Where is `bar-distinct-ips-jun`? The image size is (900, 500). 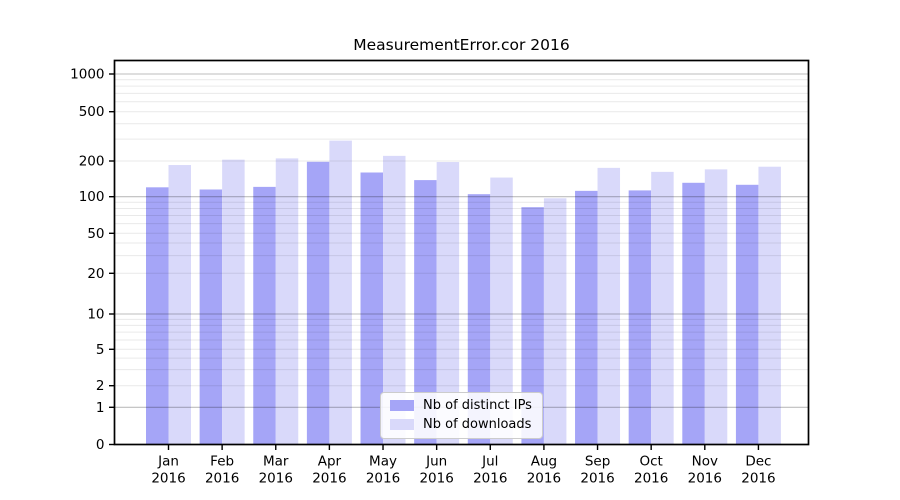
bar-distinct-ips-jun is located at coordinates (425, 312).